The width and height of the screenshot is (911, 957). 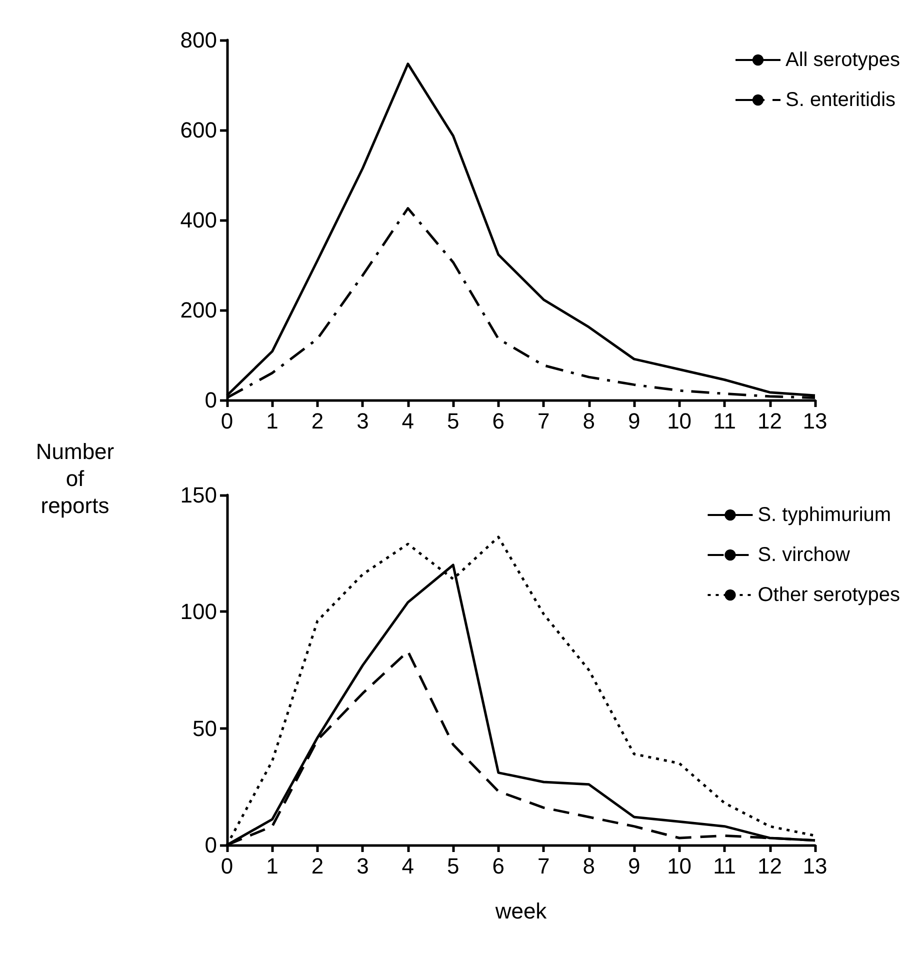 What do you see at coordinates (198, 220) in the screenshot?
I see `y-tick-label: 400` at bounding box center [198, 220].